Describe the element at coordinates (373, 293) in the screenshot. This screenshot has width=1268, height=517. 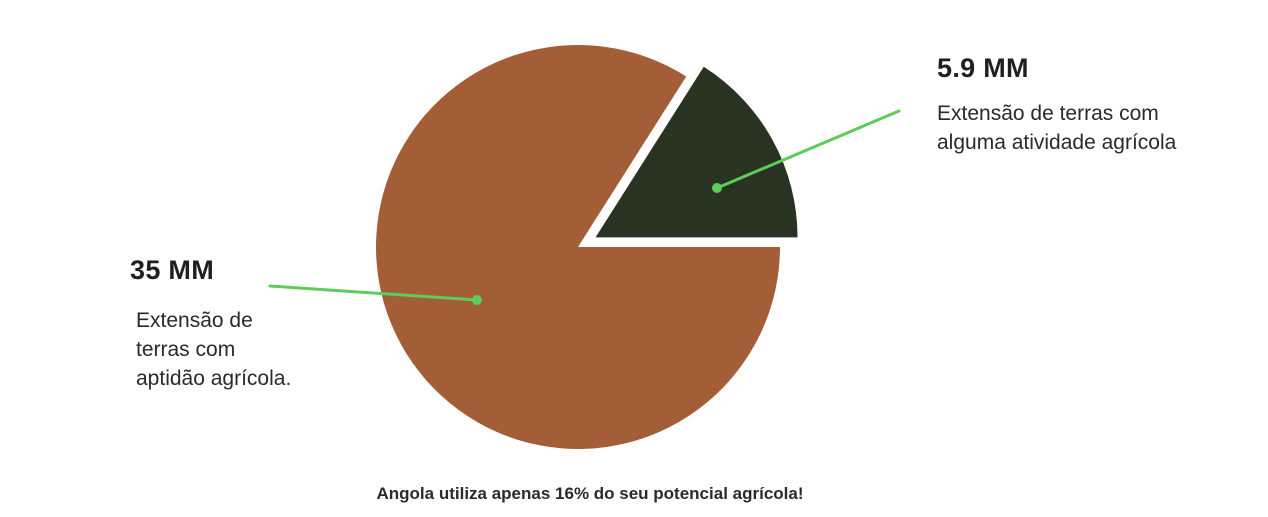
I see `leader-line-aptidao` at that location.